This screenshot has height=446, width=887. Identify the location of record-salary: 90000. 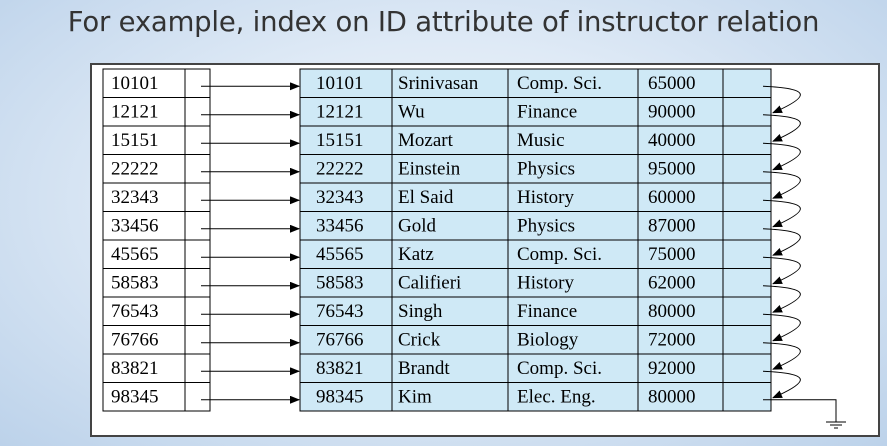
(672, 112).